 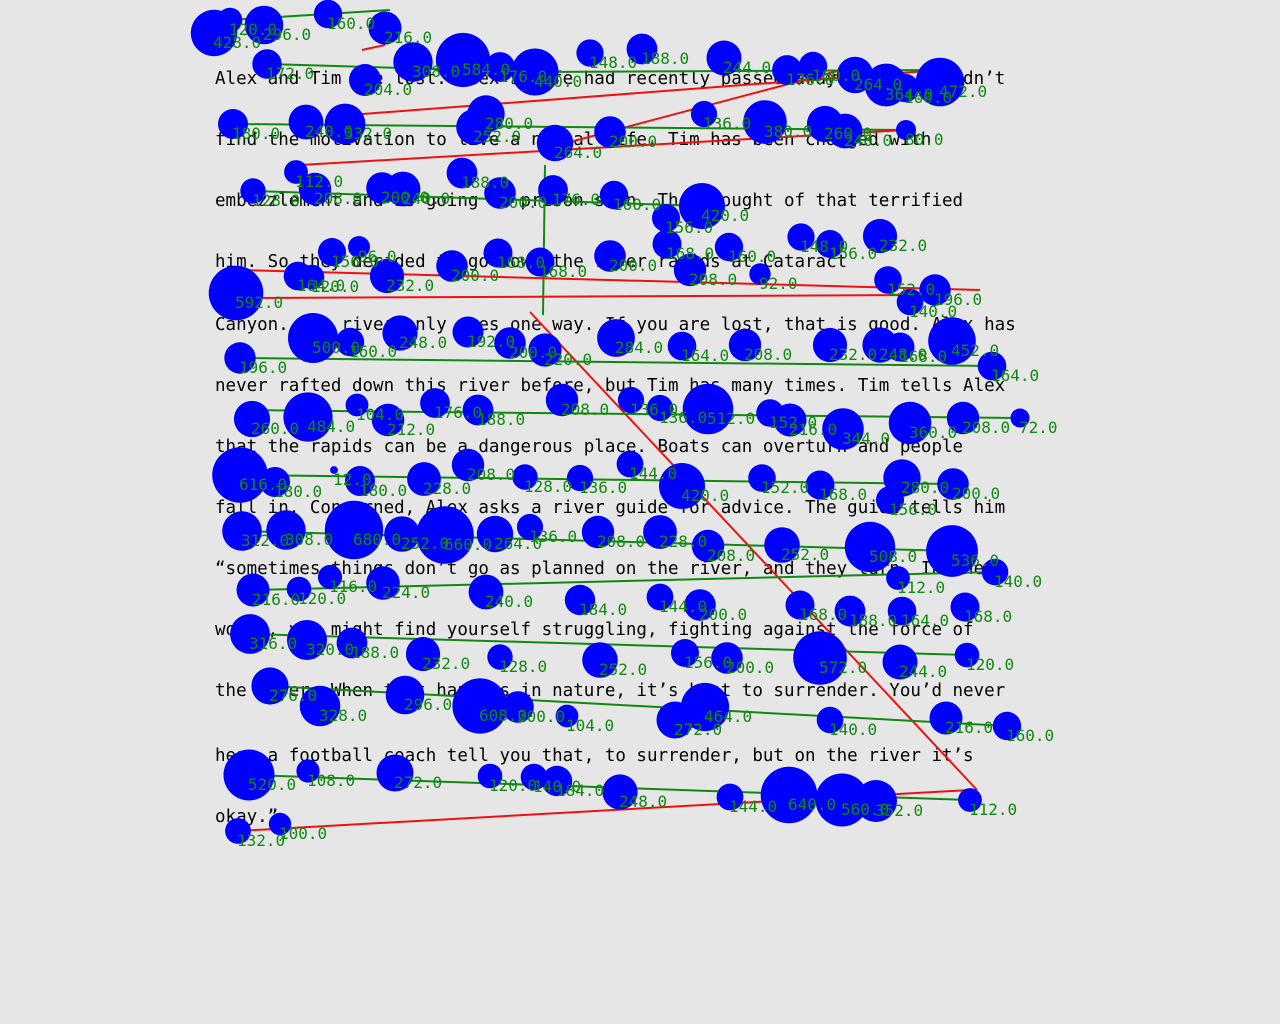 I want to click on fixation-duration-label: 112.0, so click(x=993, y=809).